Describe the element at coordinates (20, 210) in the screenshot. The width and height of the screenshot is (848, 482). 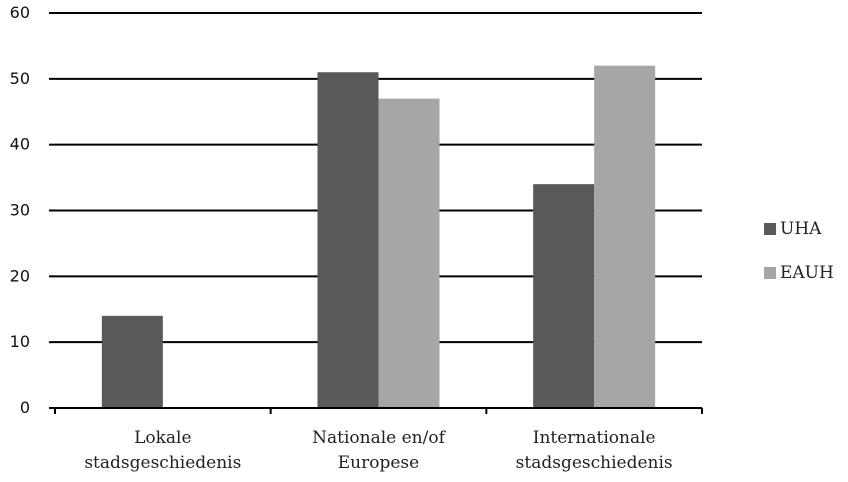
I see `y-tick-label: 30` at that location.